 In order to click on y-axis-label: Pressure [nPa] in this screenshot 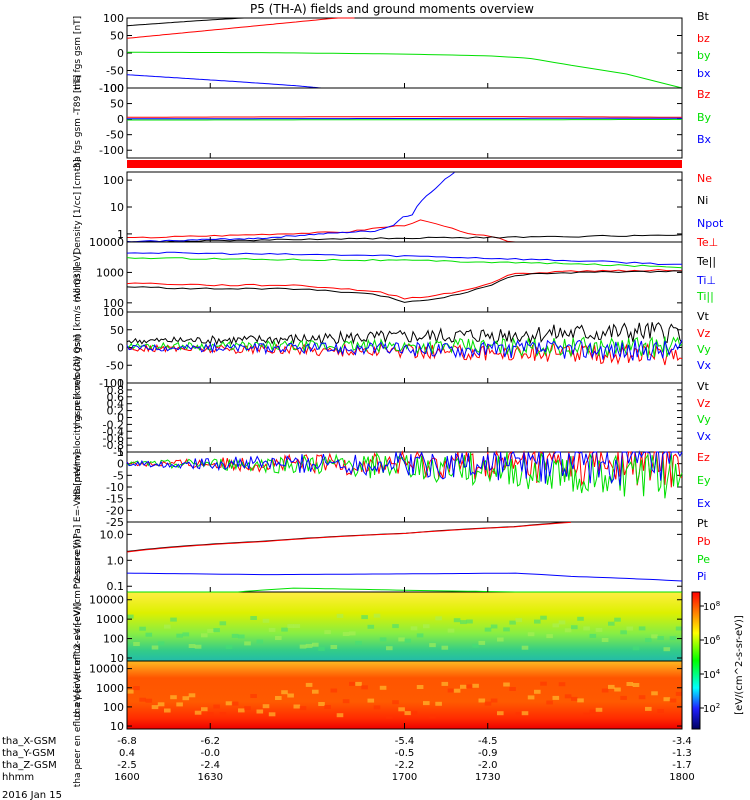, I will do `click(78, 557)`.